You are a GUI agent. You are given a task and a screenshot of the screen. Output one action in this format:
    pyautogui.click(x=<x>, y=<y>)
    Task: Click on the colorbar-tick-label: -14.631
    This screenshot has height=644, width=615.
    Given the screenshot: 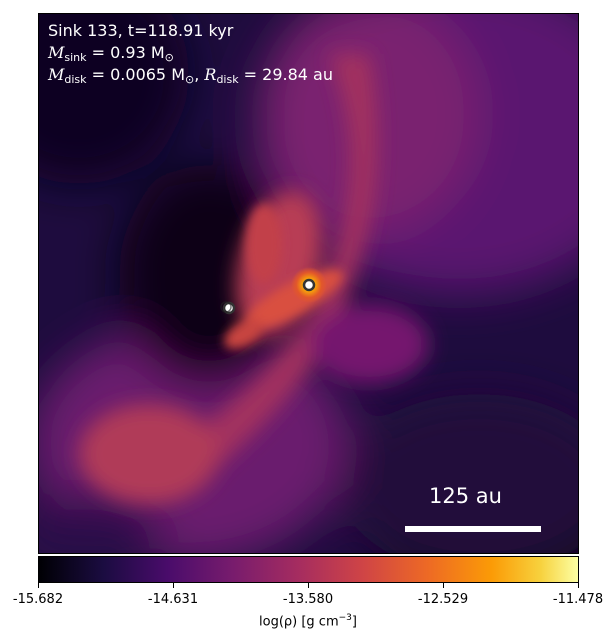 What is the action you would take?
    pyautogui.click(x=173, y=599)
    